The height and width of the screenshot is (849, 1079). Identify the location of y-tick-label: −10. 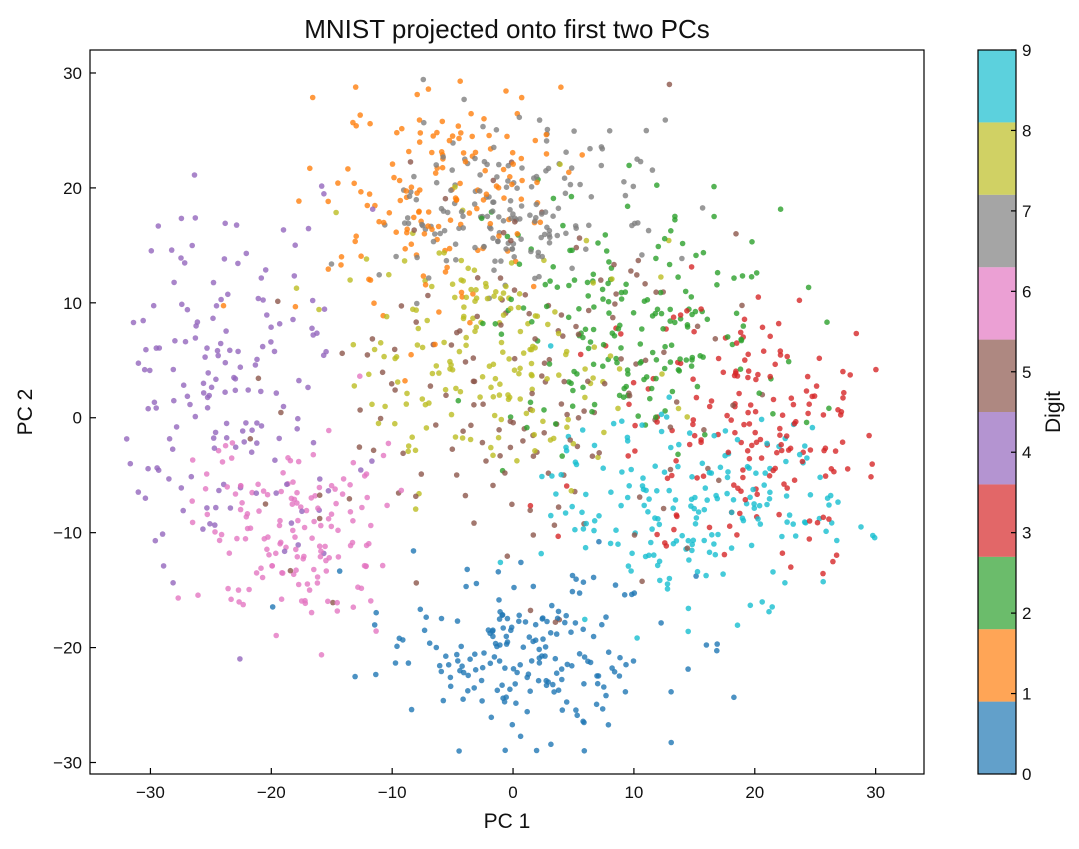
(67, 533).